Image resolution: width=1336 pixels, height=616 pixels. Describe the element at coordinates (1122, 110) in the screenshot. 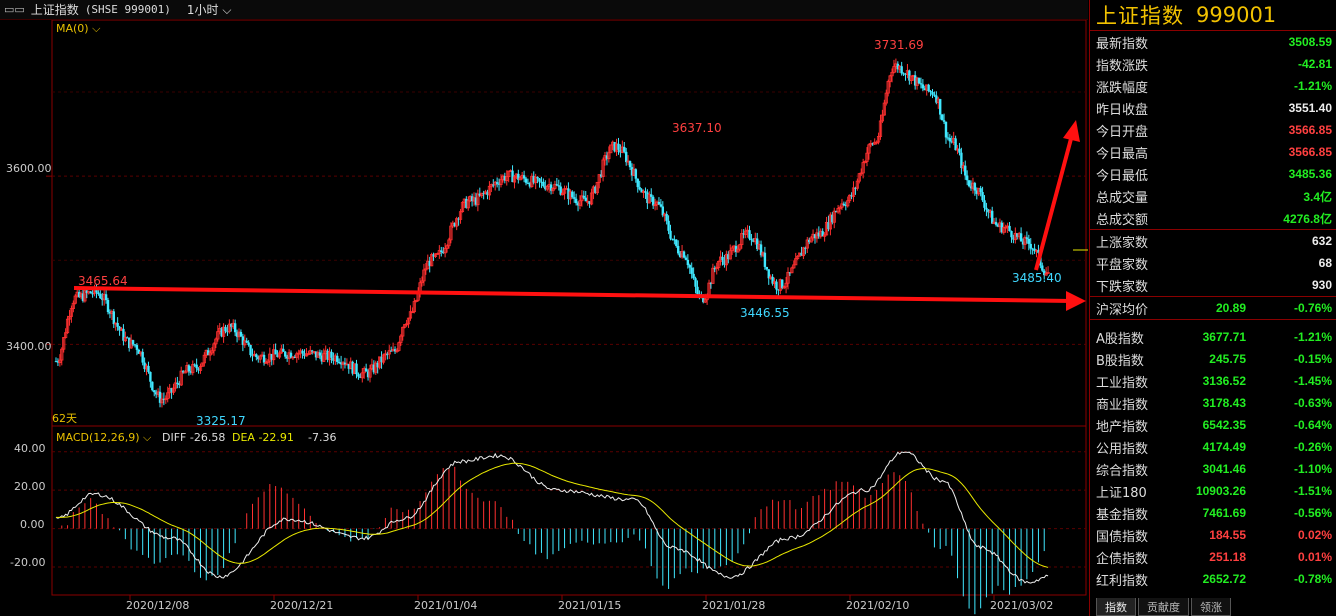

I see `quote-label: 昨日收盘` at that location.